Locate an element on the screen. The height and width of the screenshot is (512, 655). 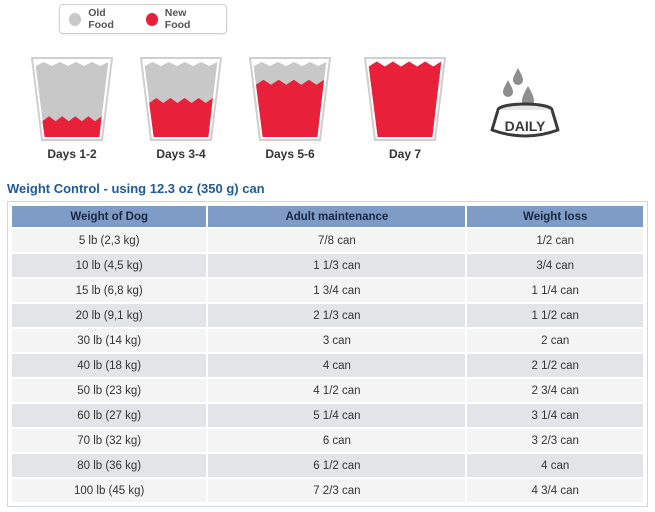
daily-text: DAILY is located at coordinates (525, 126).